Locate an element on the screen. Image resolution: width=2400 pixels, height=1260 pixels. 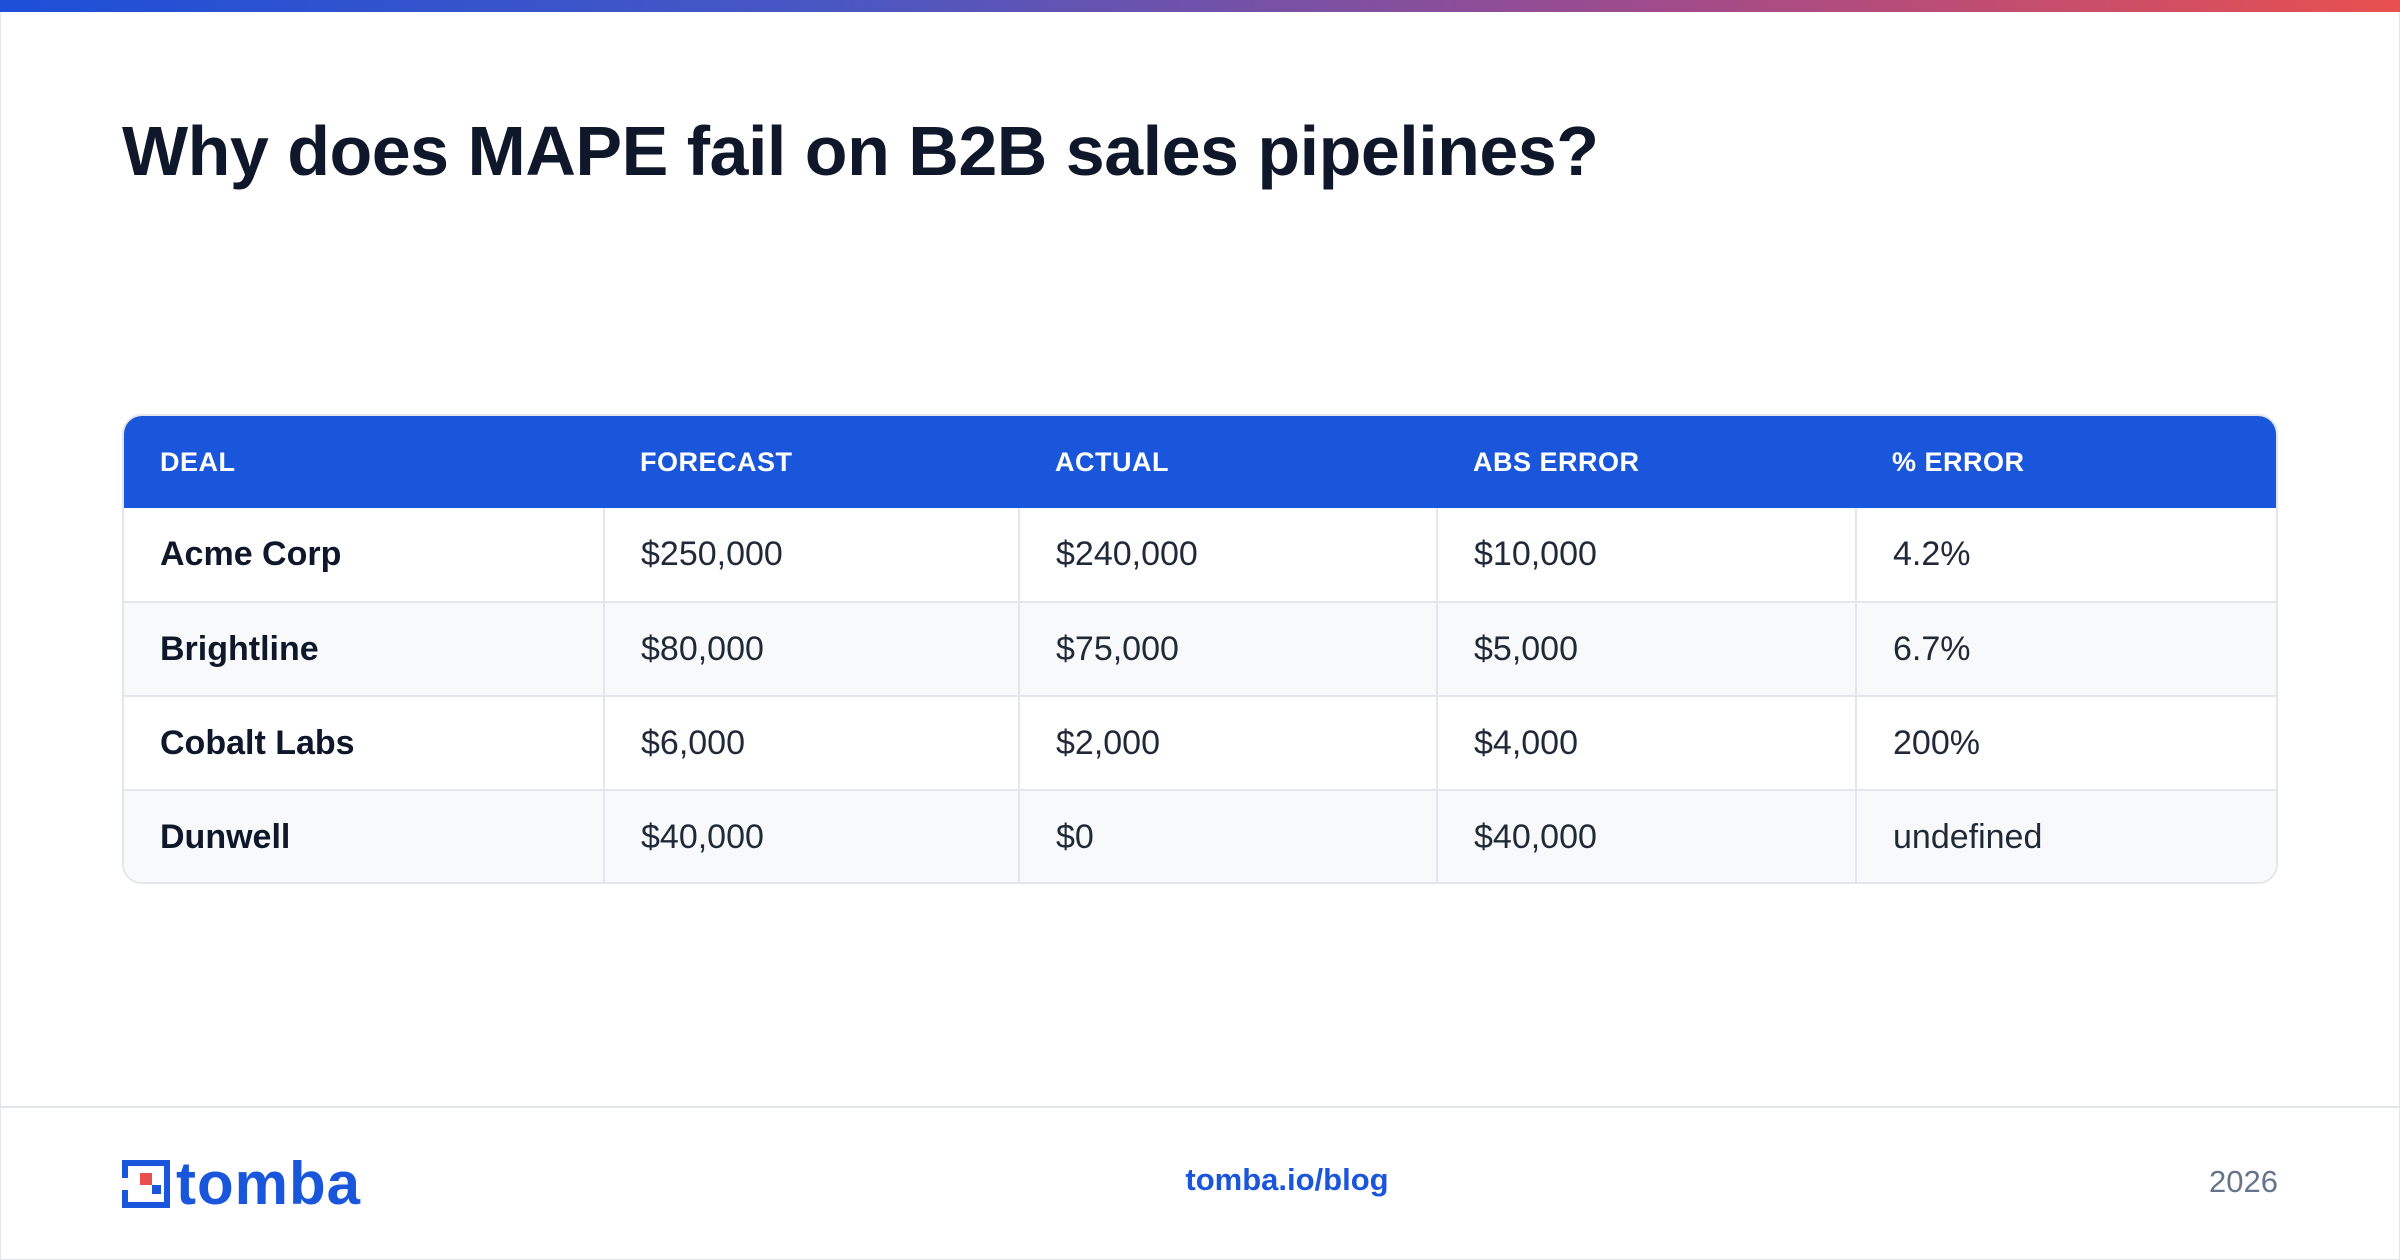
header-actual: ACTUAL is located at coordinates (1112, 461).